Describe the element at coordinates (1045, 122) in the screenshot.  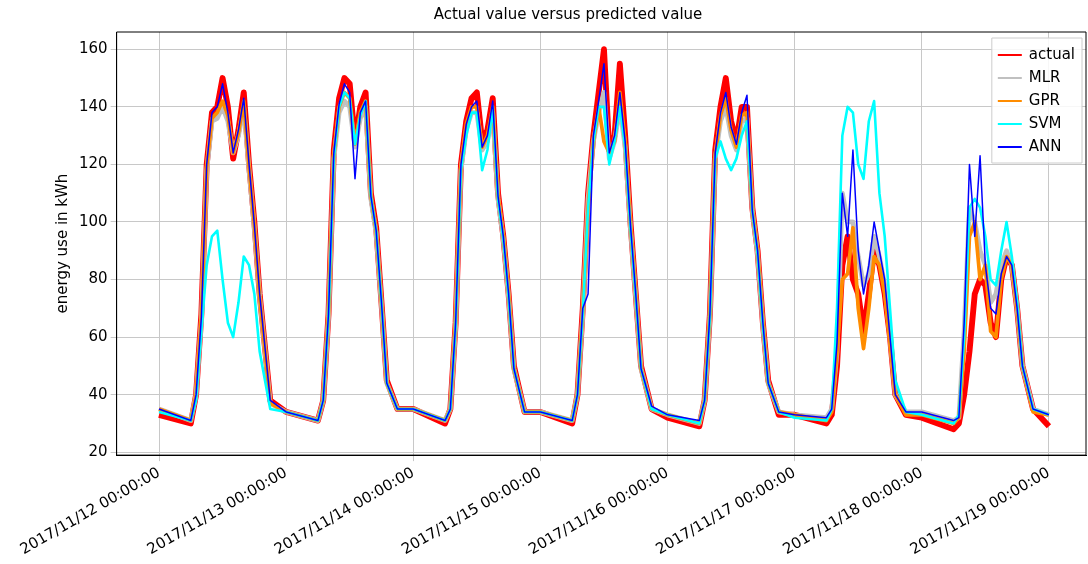
I see `legend-label: SVM` at that location.